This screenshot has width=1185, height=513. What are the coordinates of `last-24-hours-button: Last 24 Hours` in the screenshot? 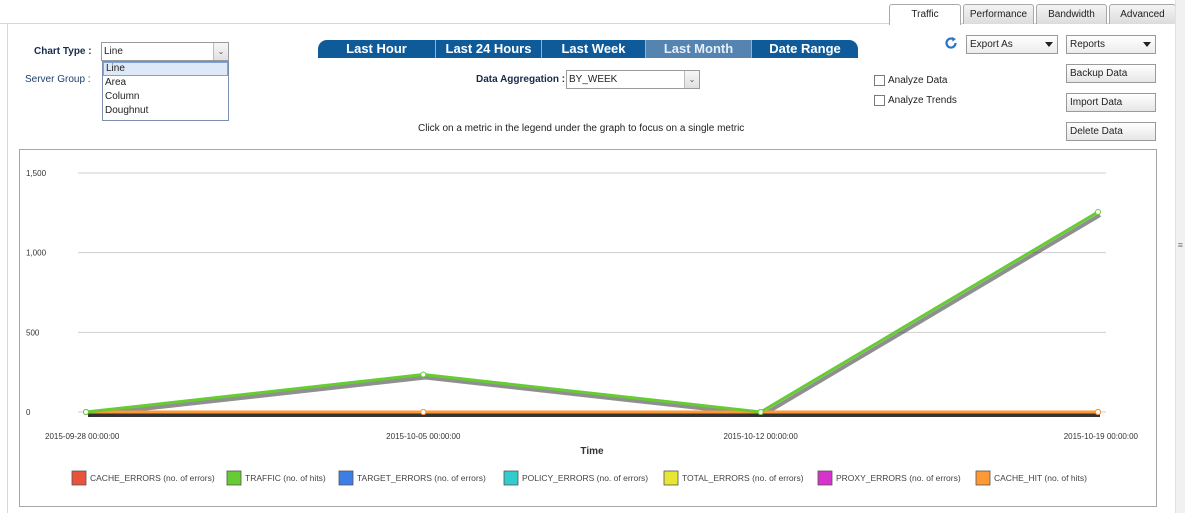 It's located at (489, 49).